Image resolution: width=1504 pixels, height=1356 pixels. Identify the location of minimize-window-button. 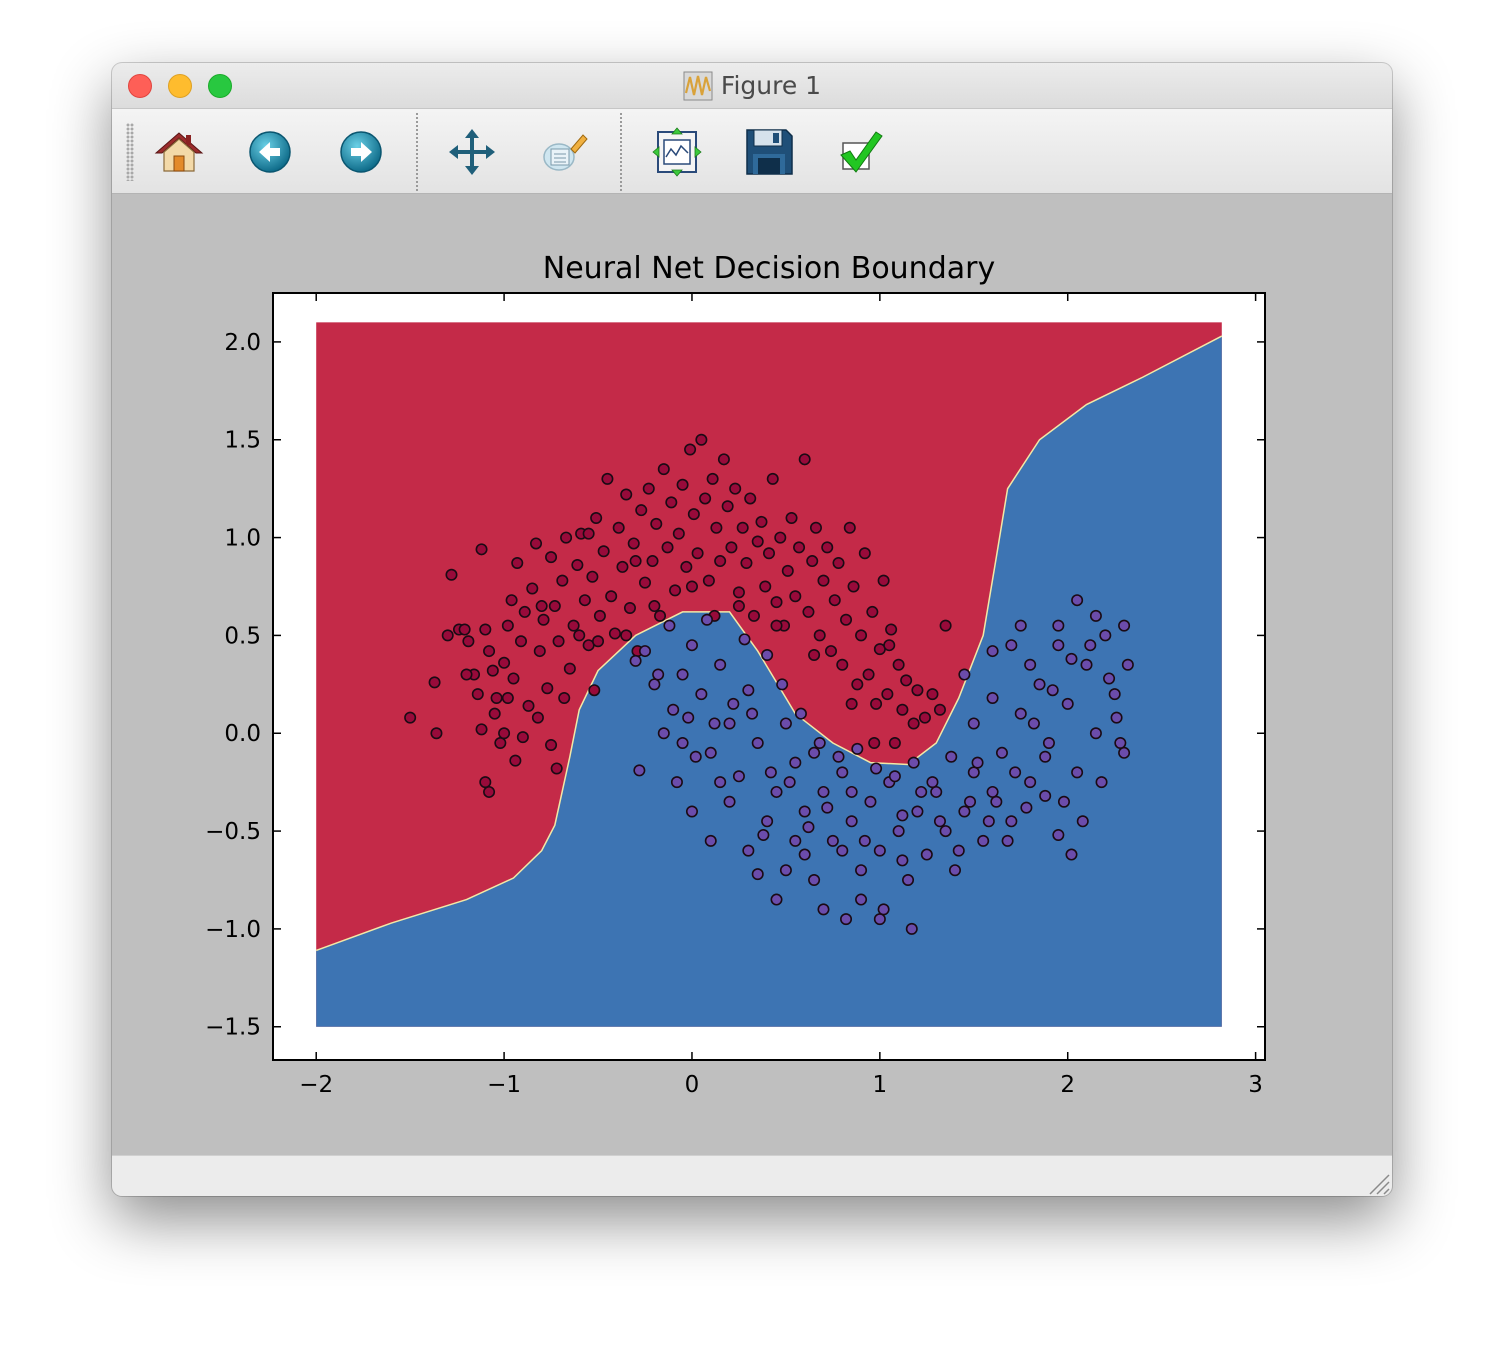
(180, 86).